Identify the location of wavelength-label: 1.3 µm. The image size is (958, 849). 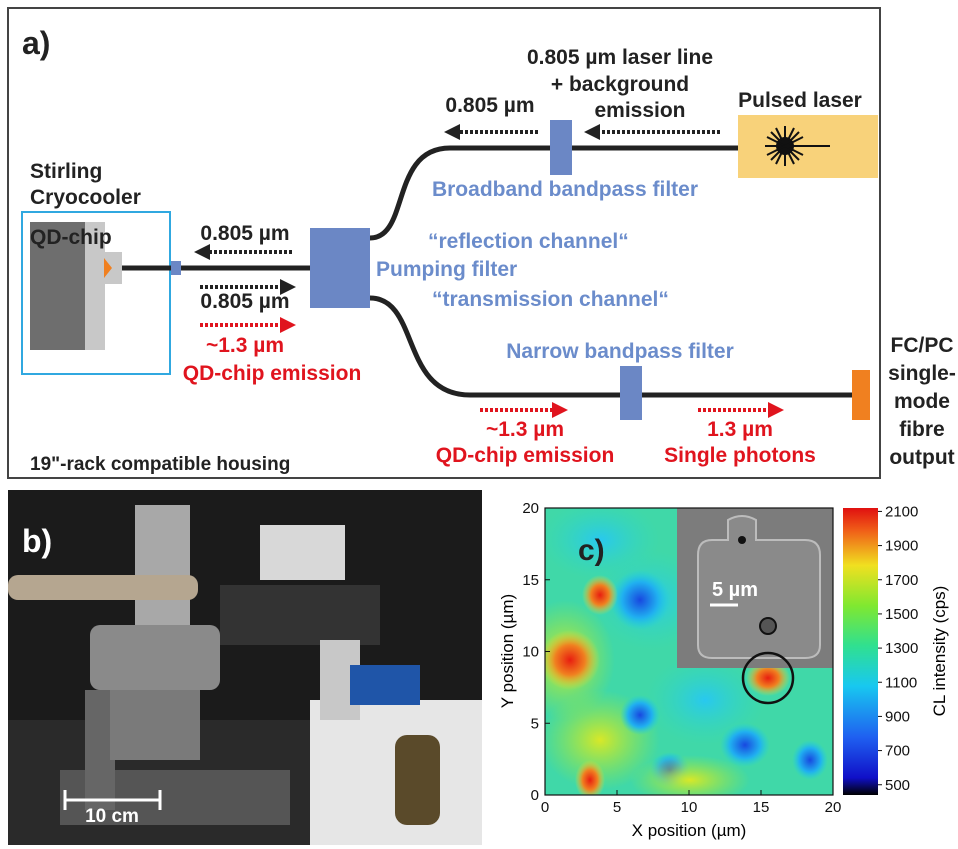
(740, 429).